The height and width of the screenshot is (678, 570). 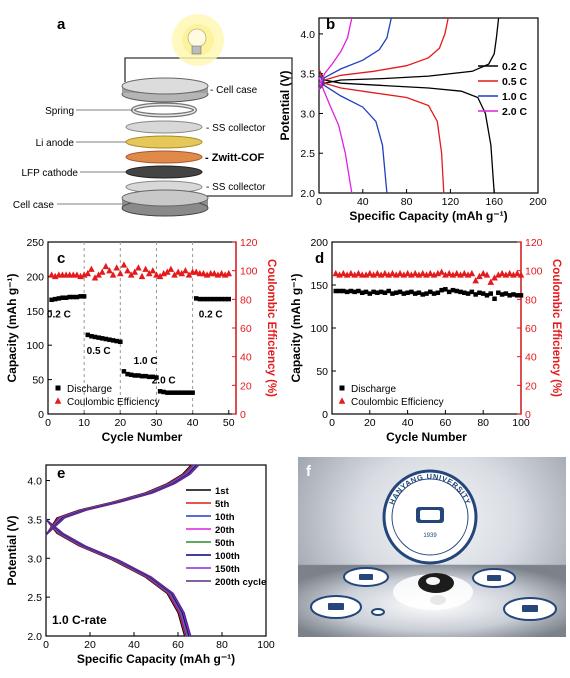 What do you see at coordinates (342, 400) in the screenshot?
I see `legend-swatch` at bounding box center [342, 400].